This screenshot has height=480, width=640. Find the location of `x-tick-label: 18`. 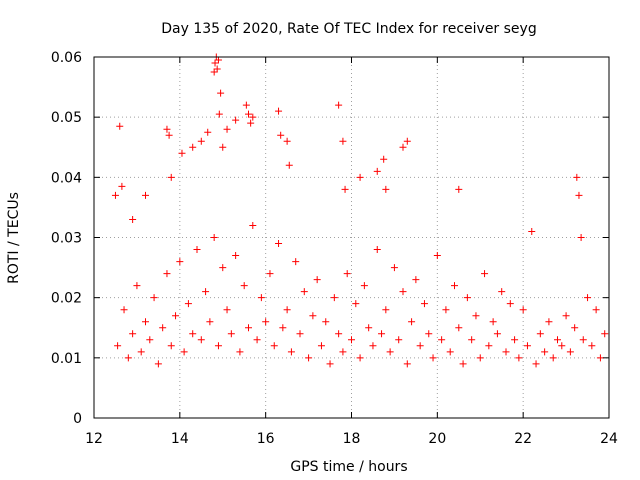

x-tick-label: 18 is located at coordinates (352, 439).